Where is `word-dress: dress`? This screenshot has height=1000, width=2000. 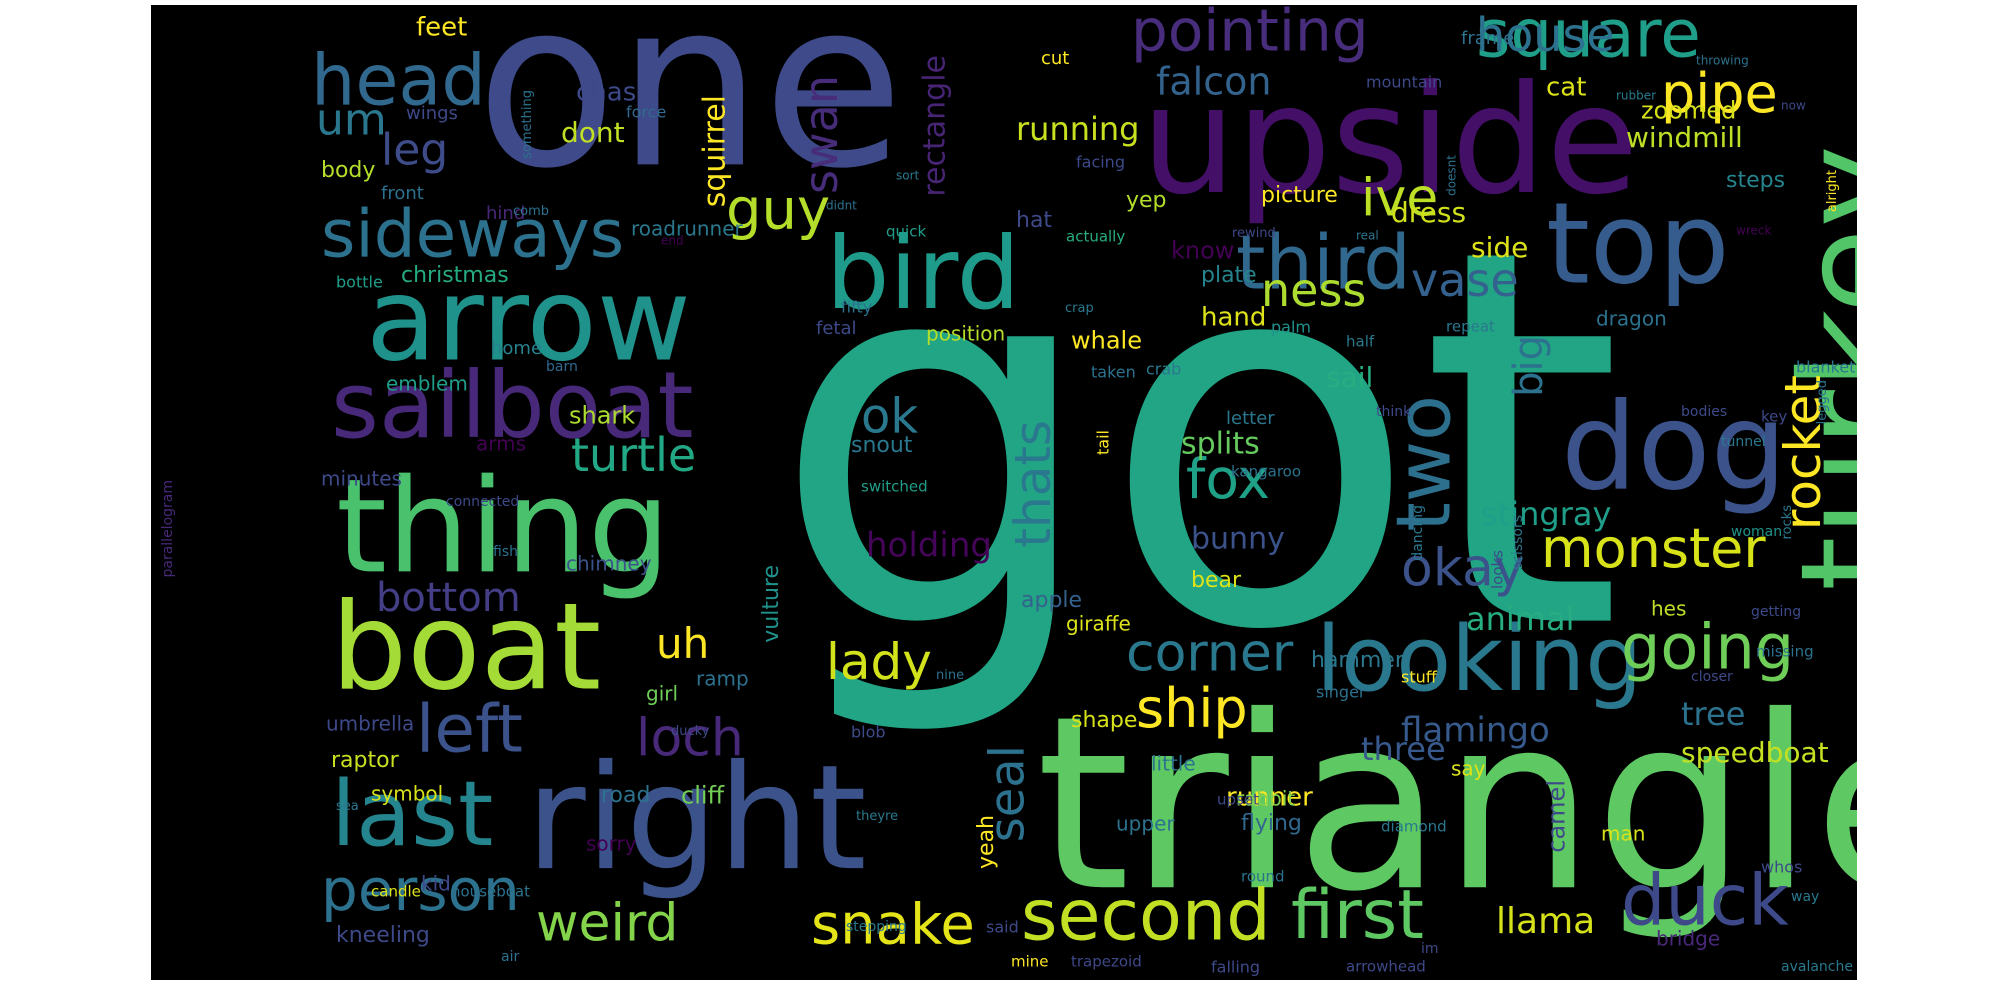
word-dress: dress is located at coordinates (1428, 212).